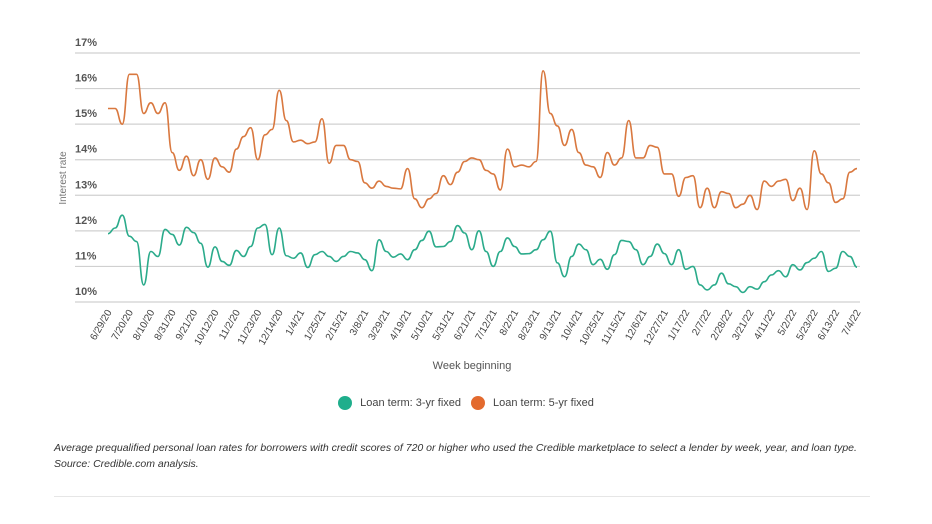  Describe the element at coordinates (482, 254) in the screenshot. I see `series-line-3yr` at that location.